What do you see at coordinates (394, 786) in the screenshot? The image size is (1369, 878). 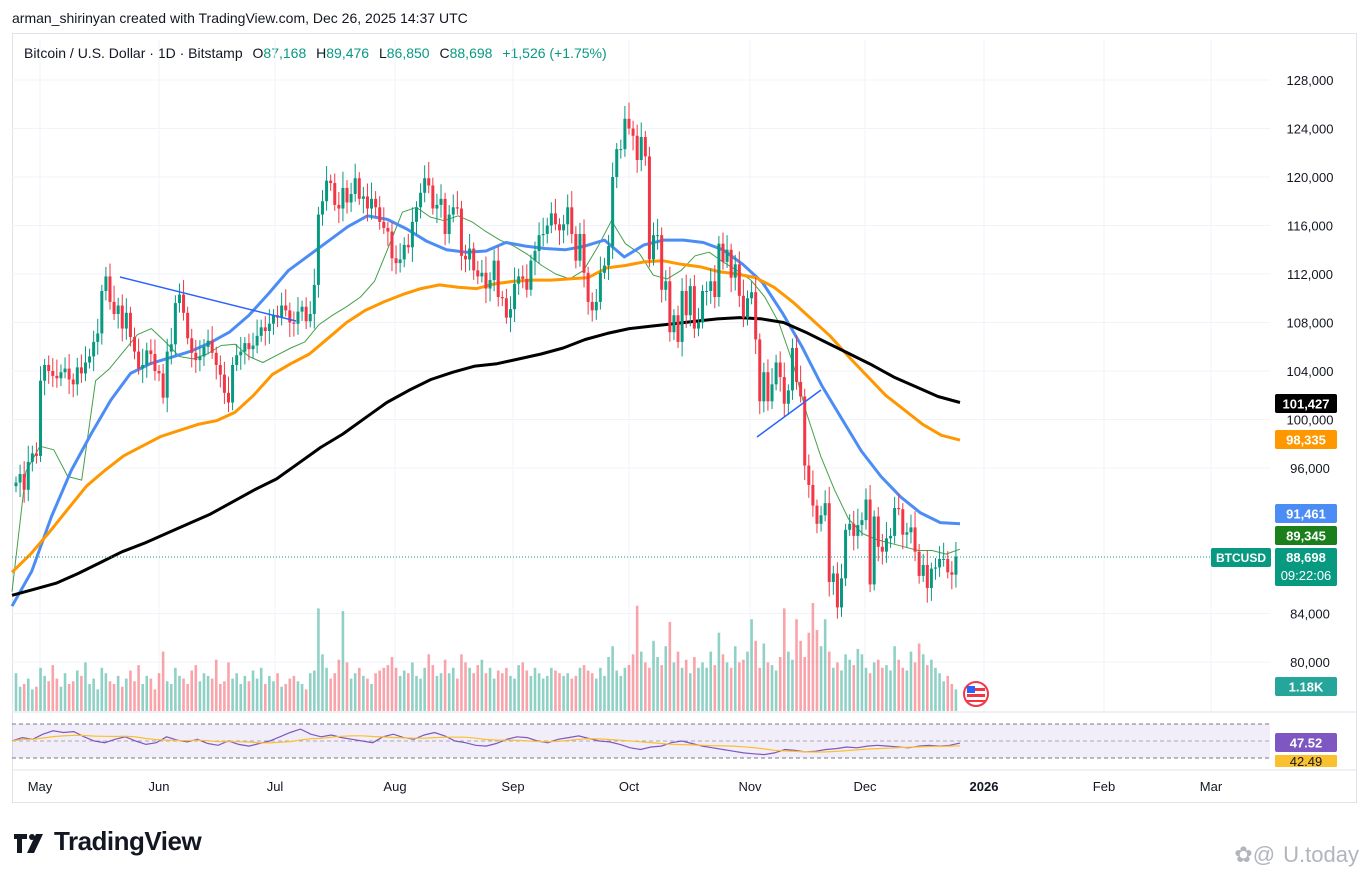 I see `time-tick-label: Aug` at bounding box center [394, 786].